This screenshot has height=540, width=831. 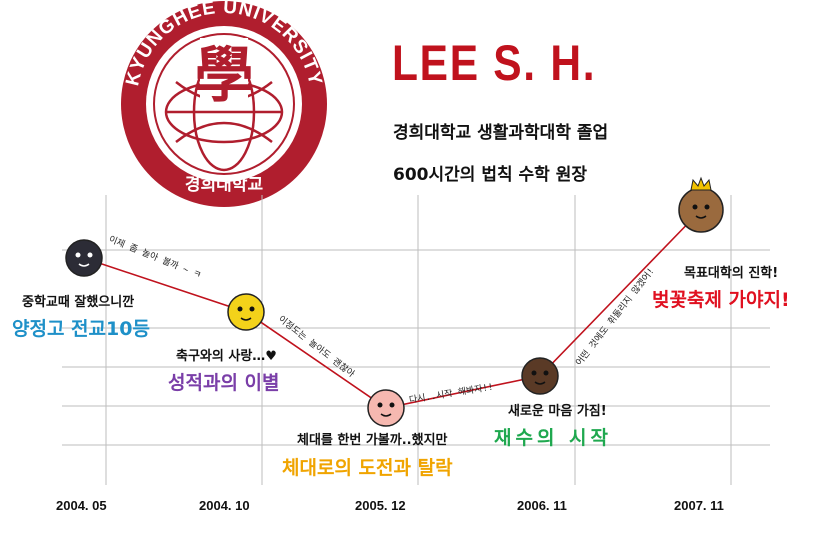 I want to click on profile-name: LEE S. H., so click(x=494, y=63).